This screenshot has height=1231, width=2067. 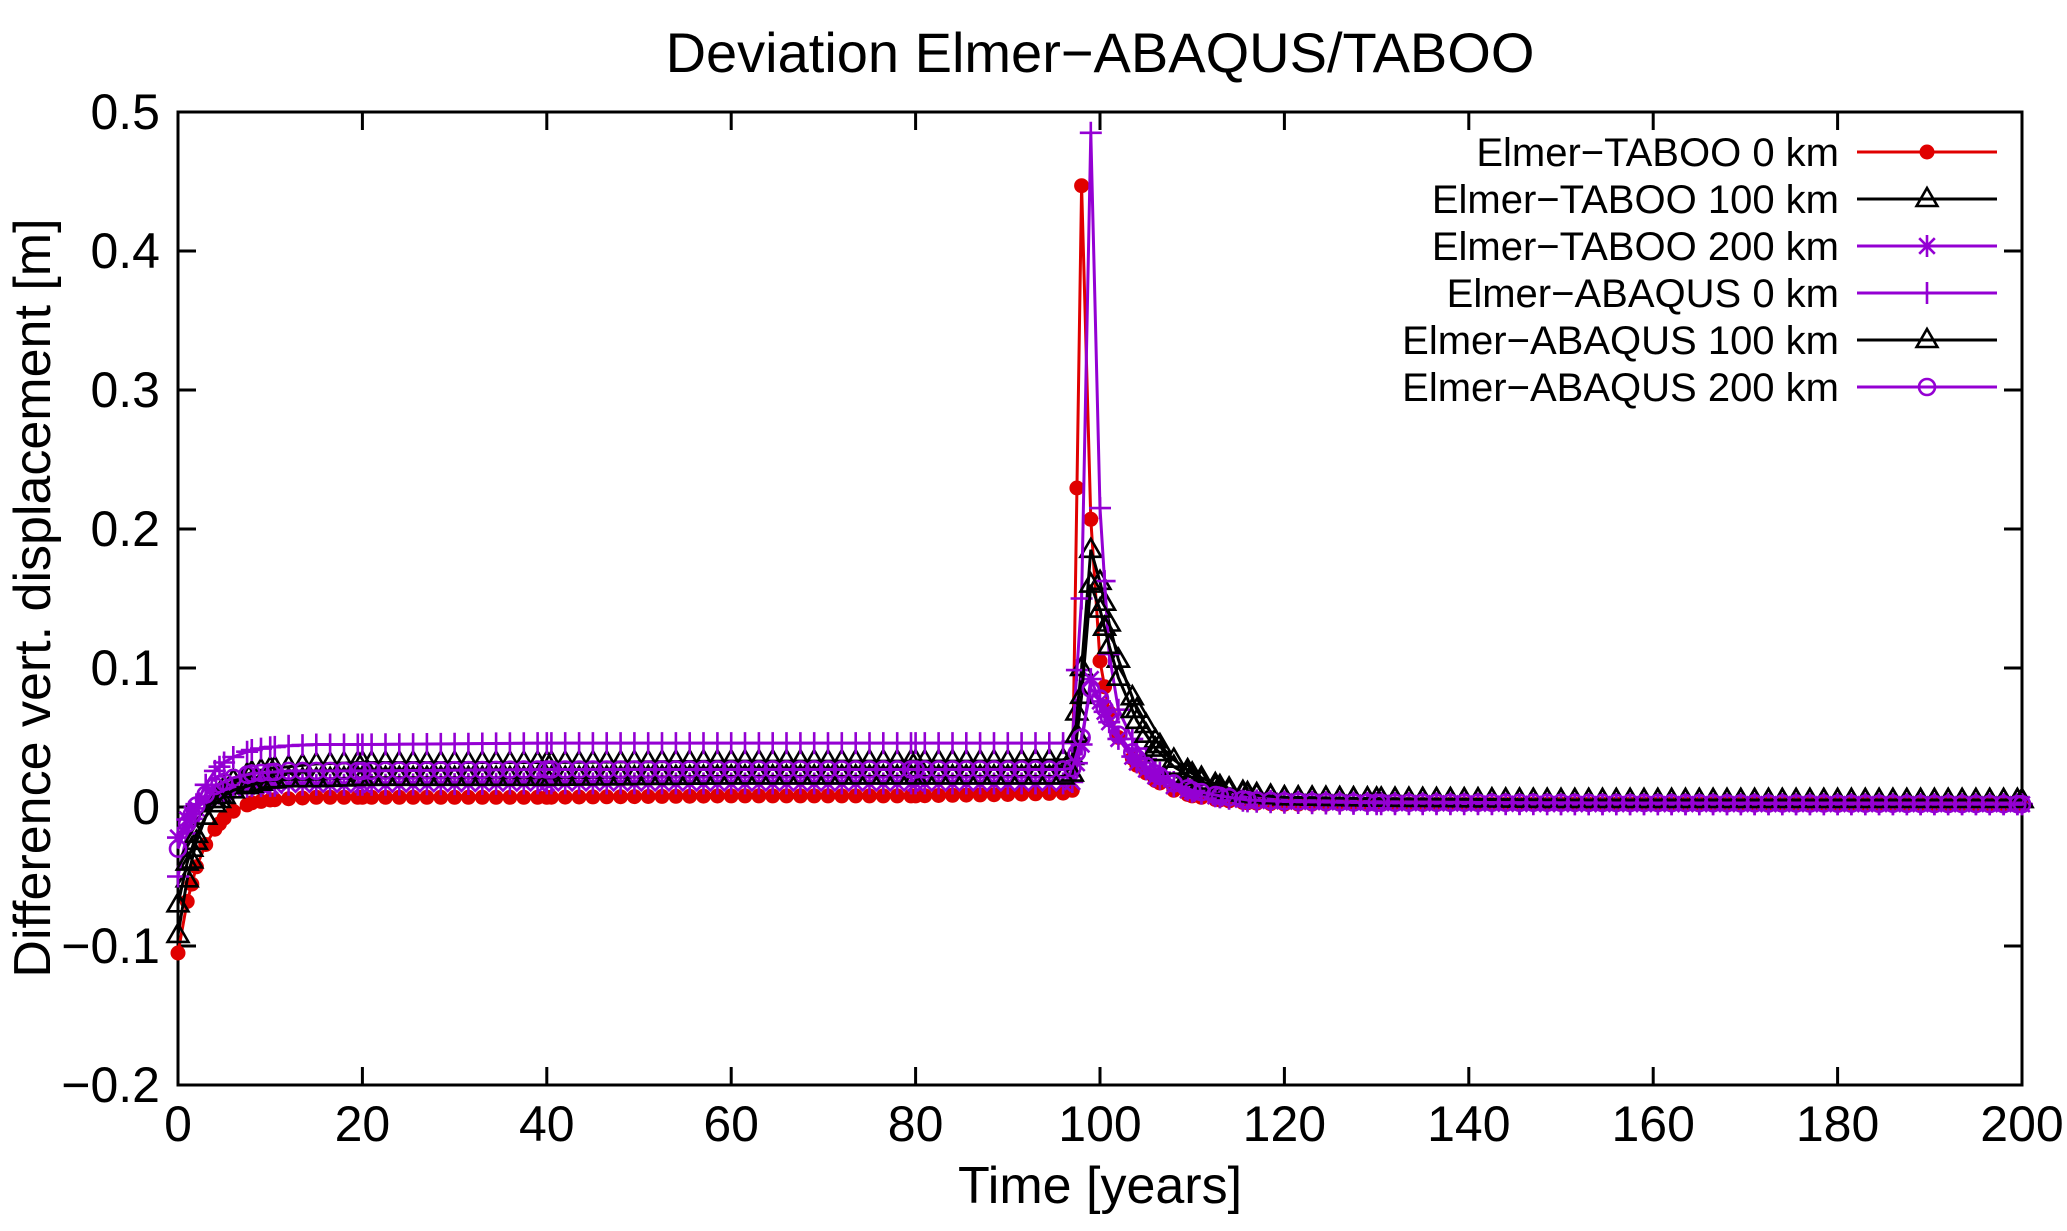 I want to click on y-tick-label: −0.2, so click(x=110, y=1085).